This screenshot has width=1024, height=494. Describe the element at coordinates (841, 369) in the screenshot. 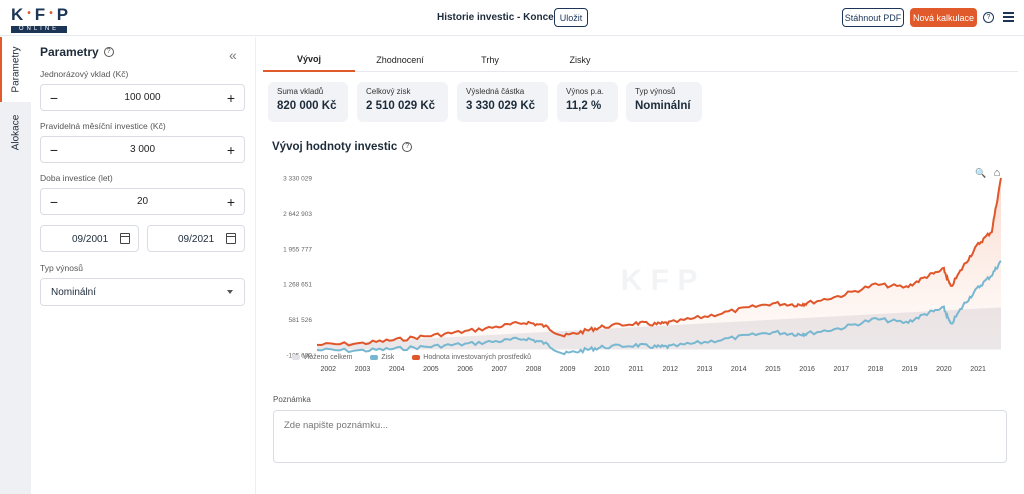

I see `x-tick-label: 2017` at that location.